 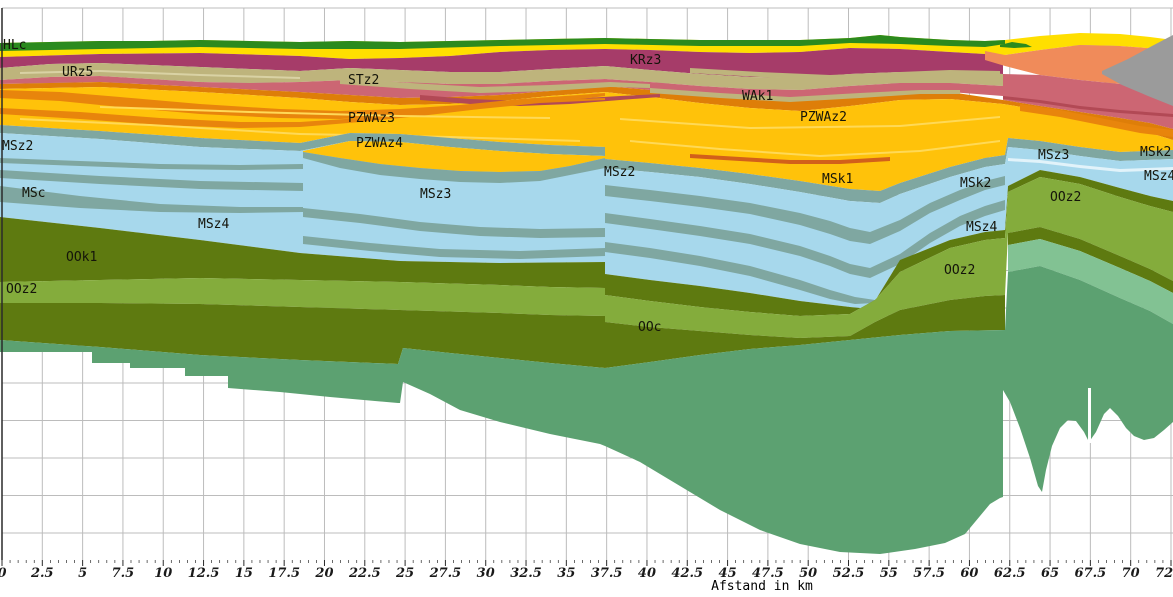 What do you see at coordinates (607, 573) in the screenshot?
I see `tick-label-37.5: 37.5` at bounding box center [607, 573].